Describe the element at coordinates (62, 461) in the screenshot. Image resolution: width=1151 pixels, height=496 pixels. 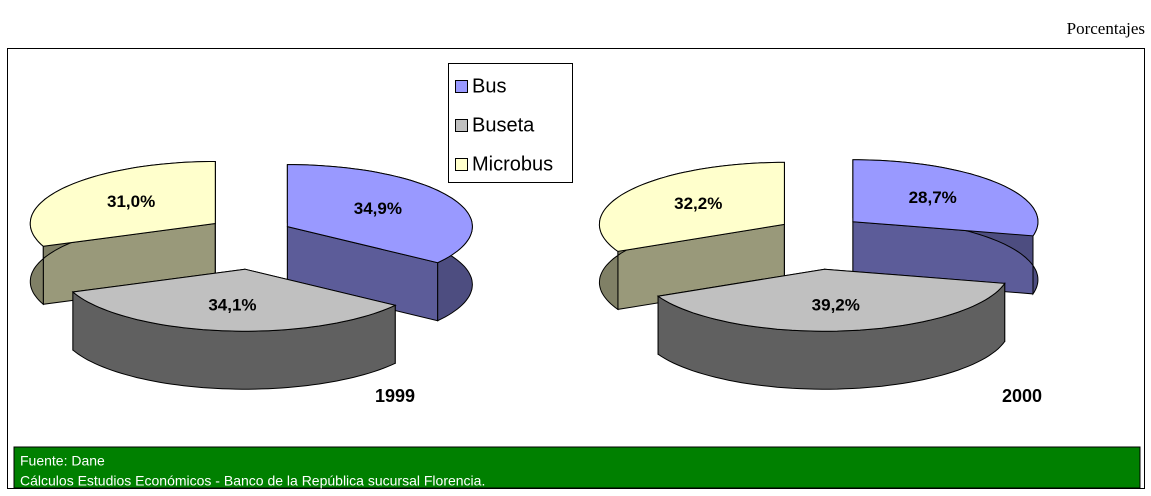
I see `source-line: Fuente: Dane` at that location.